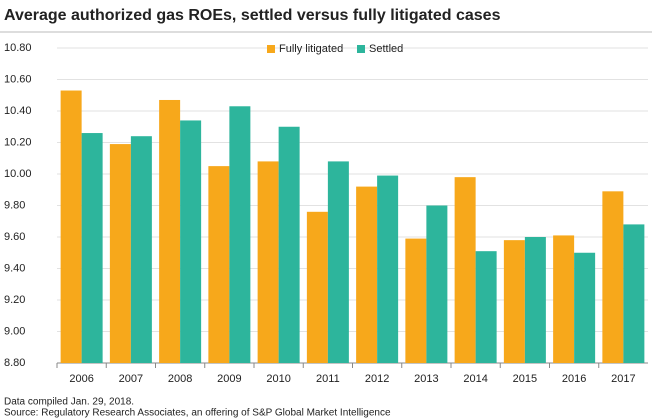  Describe the element at coordinates (377, 379) in the screenshot. I see `x-tick-label: 2012` at that location.